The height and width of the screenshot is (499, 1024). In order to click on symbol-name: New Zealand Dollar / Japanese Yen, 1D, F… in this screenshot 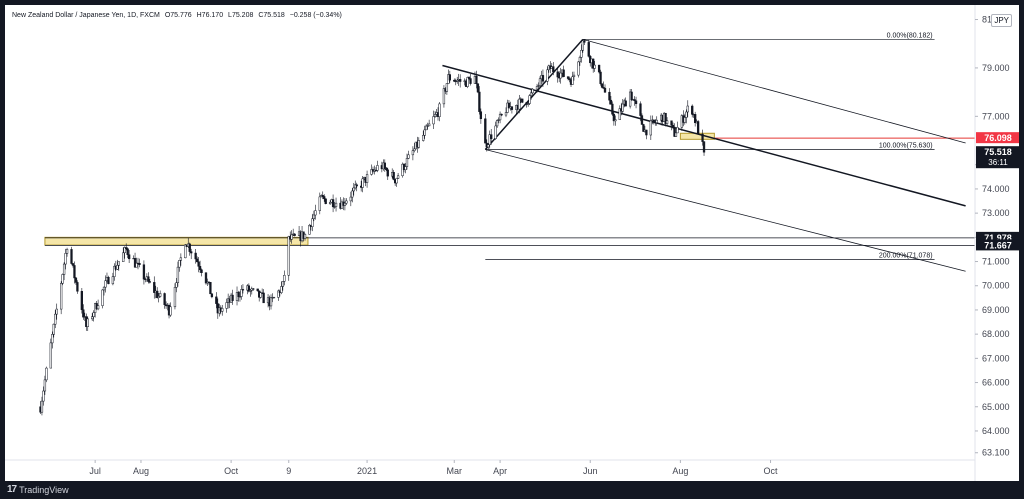, I will do `click(86, 15)`.